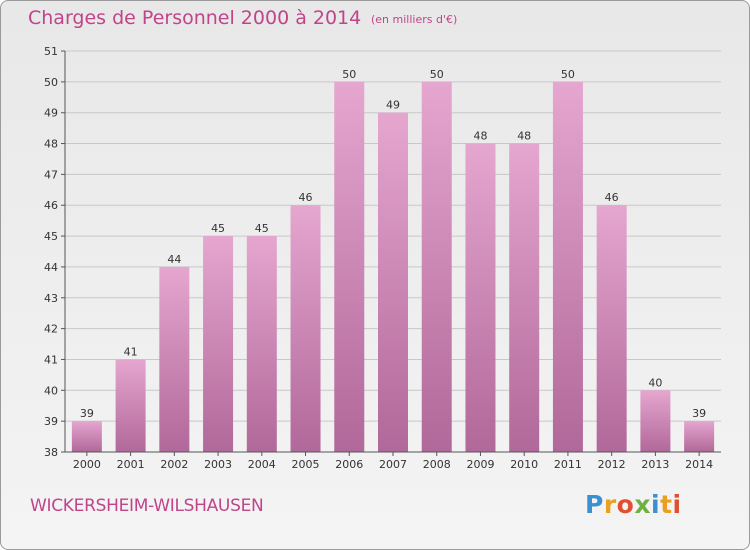 The height and width of the screenshot is (550, 750). Describe the element at coordinates (51, 359) in the screenshot. I see `y-tick-label: 41` at that location.